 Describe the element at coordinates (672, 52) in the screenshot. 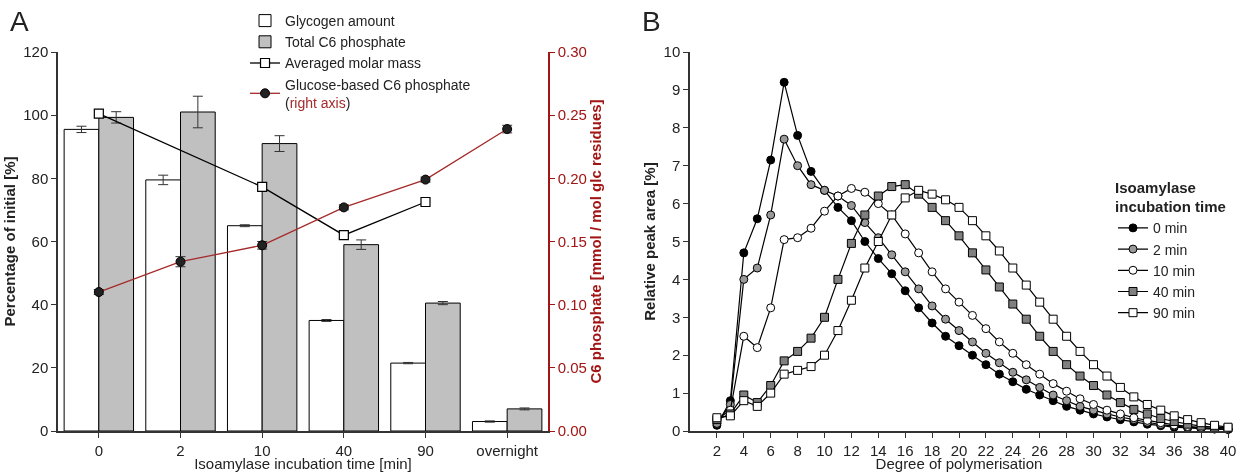

I see `y-tick-label: 10` at that location.